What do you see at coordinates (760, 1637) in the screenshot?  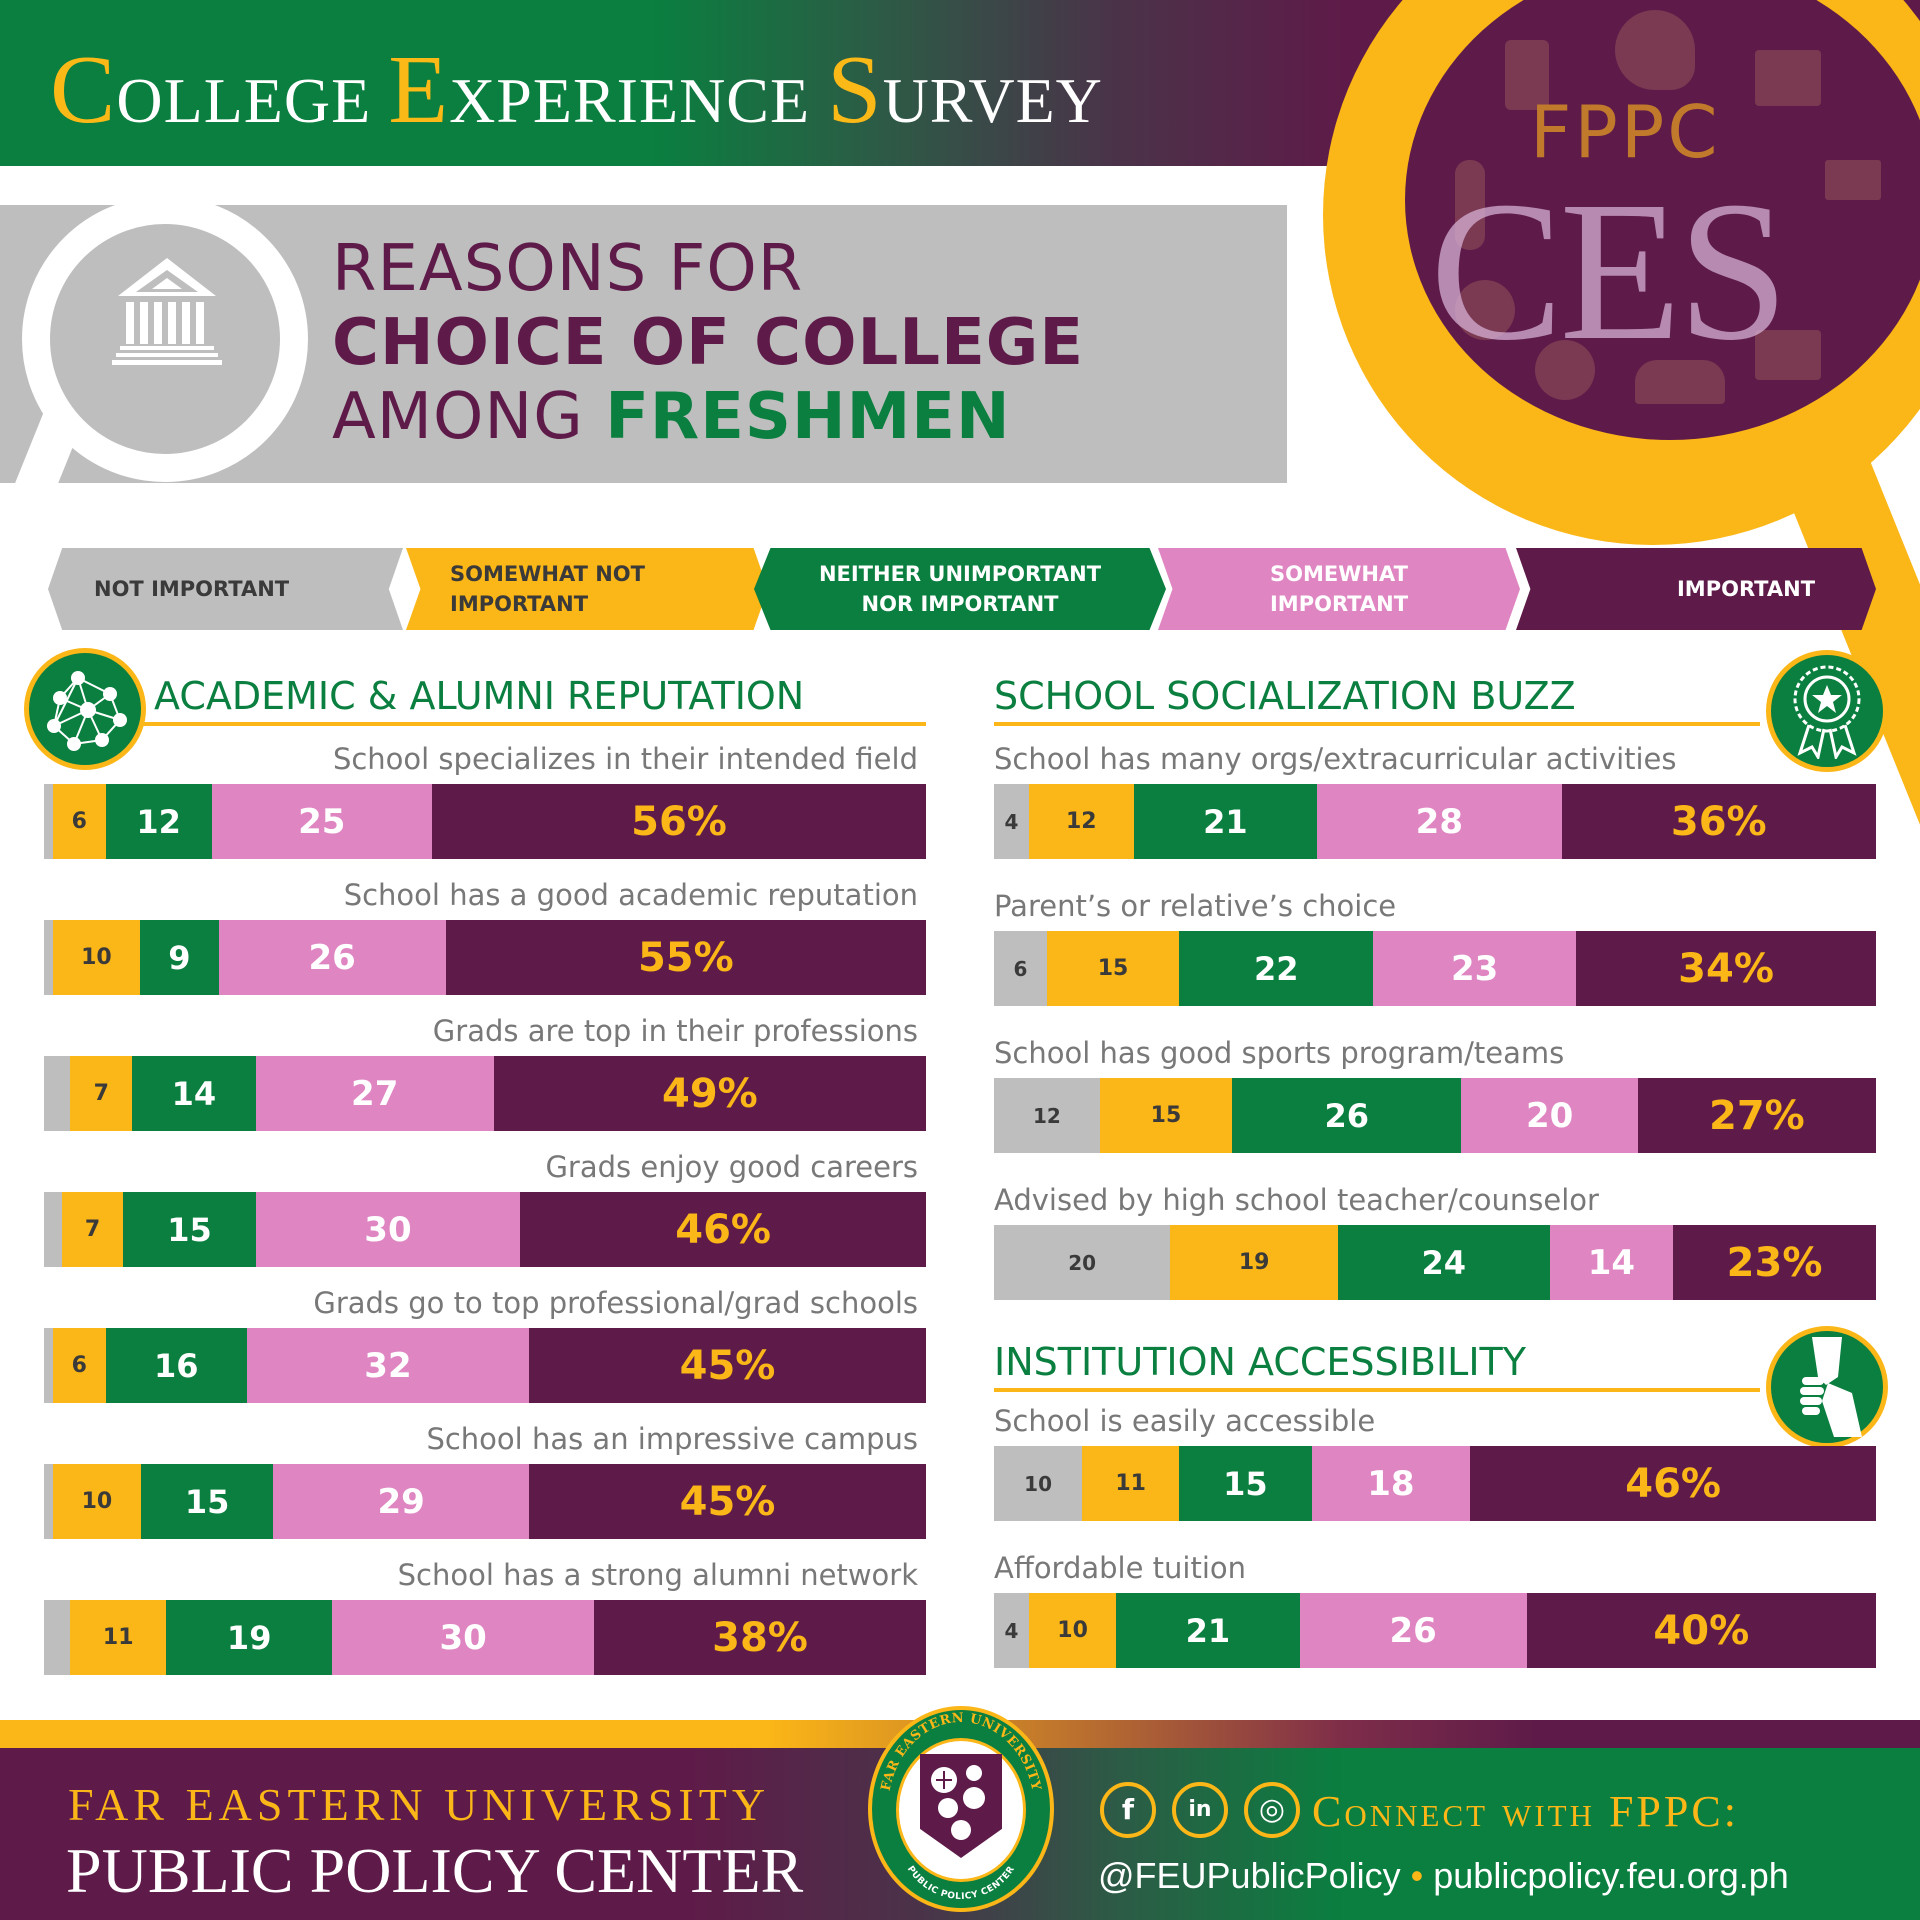 I see `segment-value-label: 38%` at bounding box center [760, 1637].